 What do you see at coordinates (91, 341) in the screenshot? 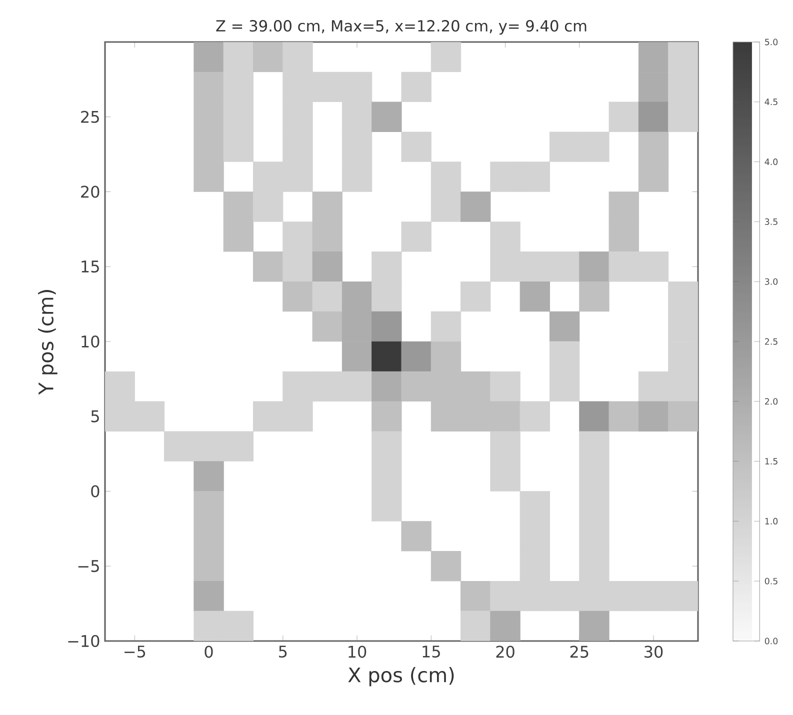
I see `y-tick-label: 10` at bounding box center [91, 341].